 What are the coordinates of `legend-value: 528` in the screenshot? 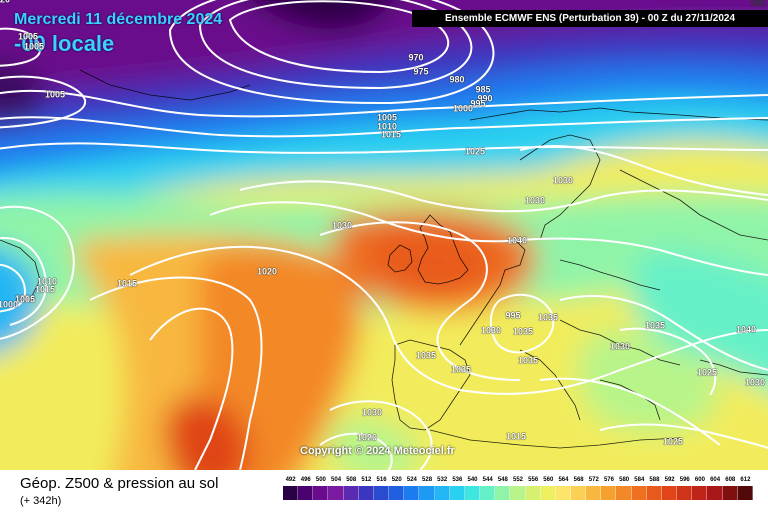 It's located at (427, 480).